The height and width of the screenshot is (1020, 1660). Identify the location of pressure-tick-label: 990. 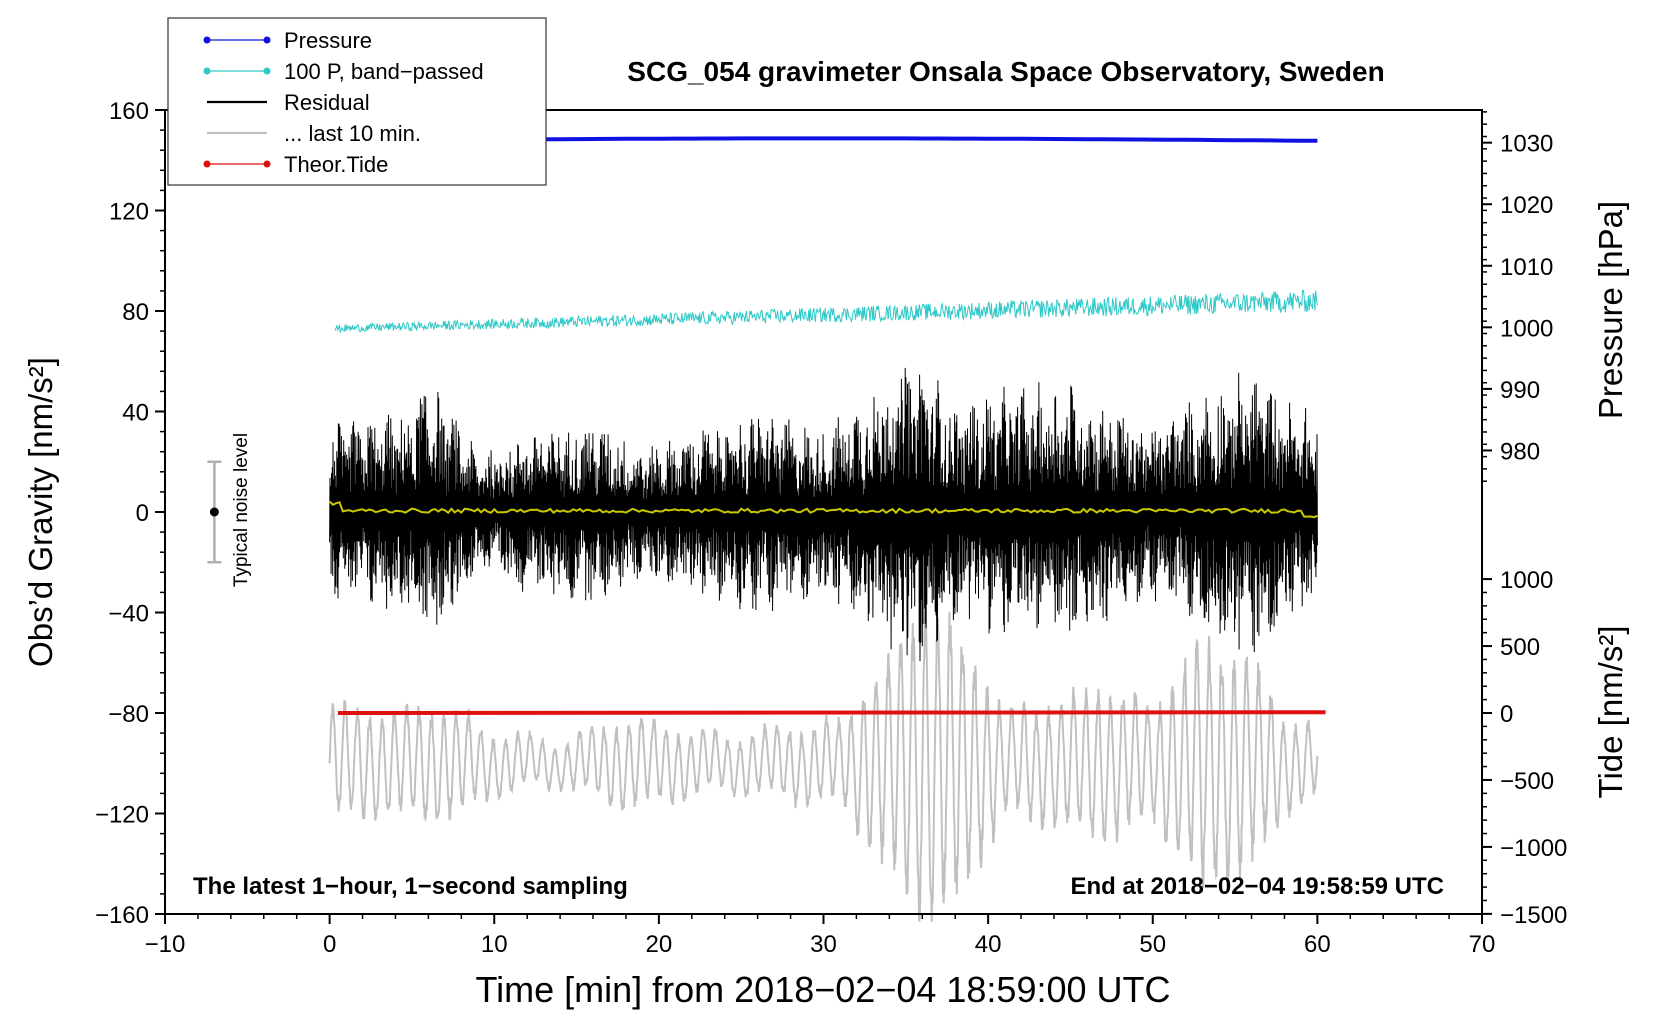
(1520, 390).